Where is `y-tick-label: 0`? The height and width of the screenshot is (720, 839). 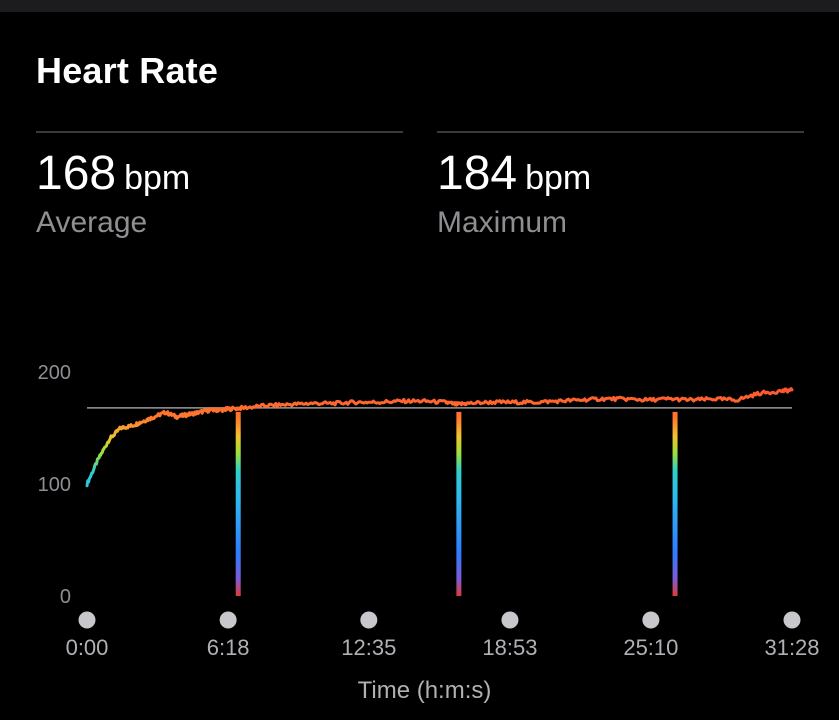
y-tick-label: 0 is located at coordinates (65, 597).